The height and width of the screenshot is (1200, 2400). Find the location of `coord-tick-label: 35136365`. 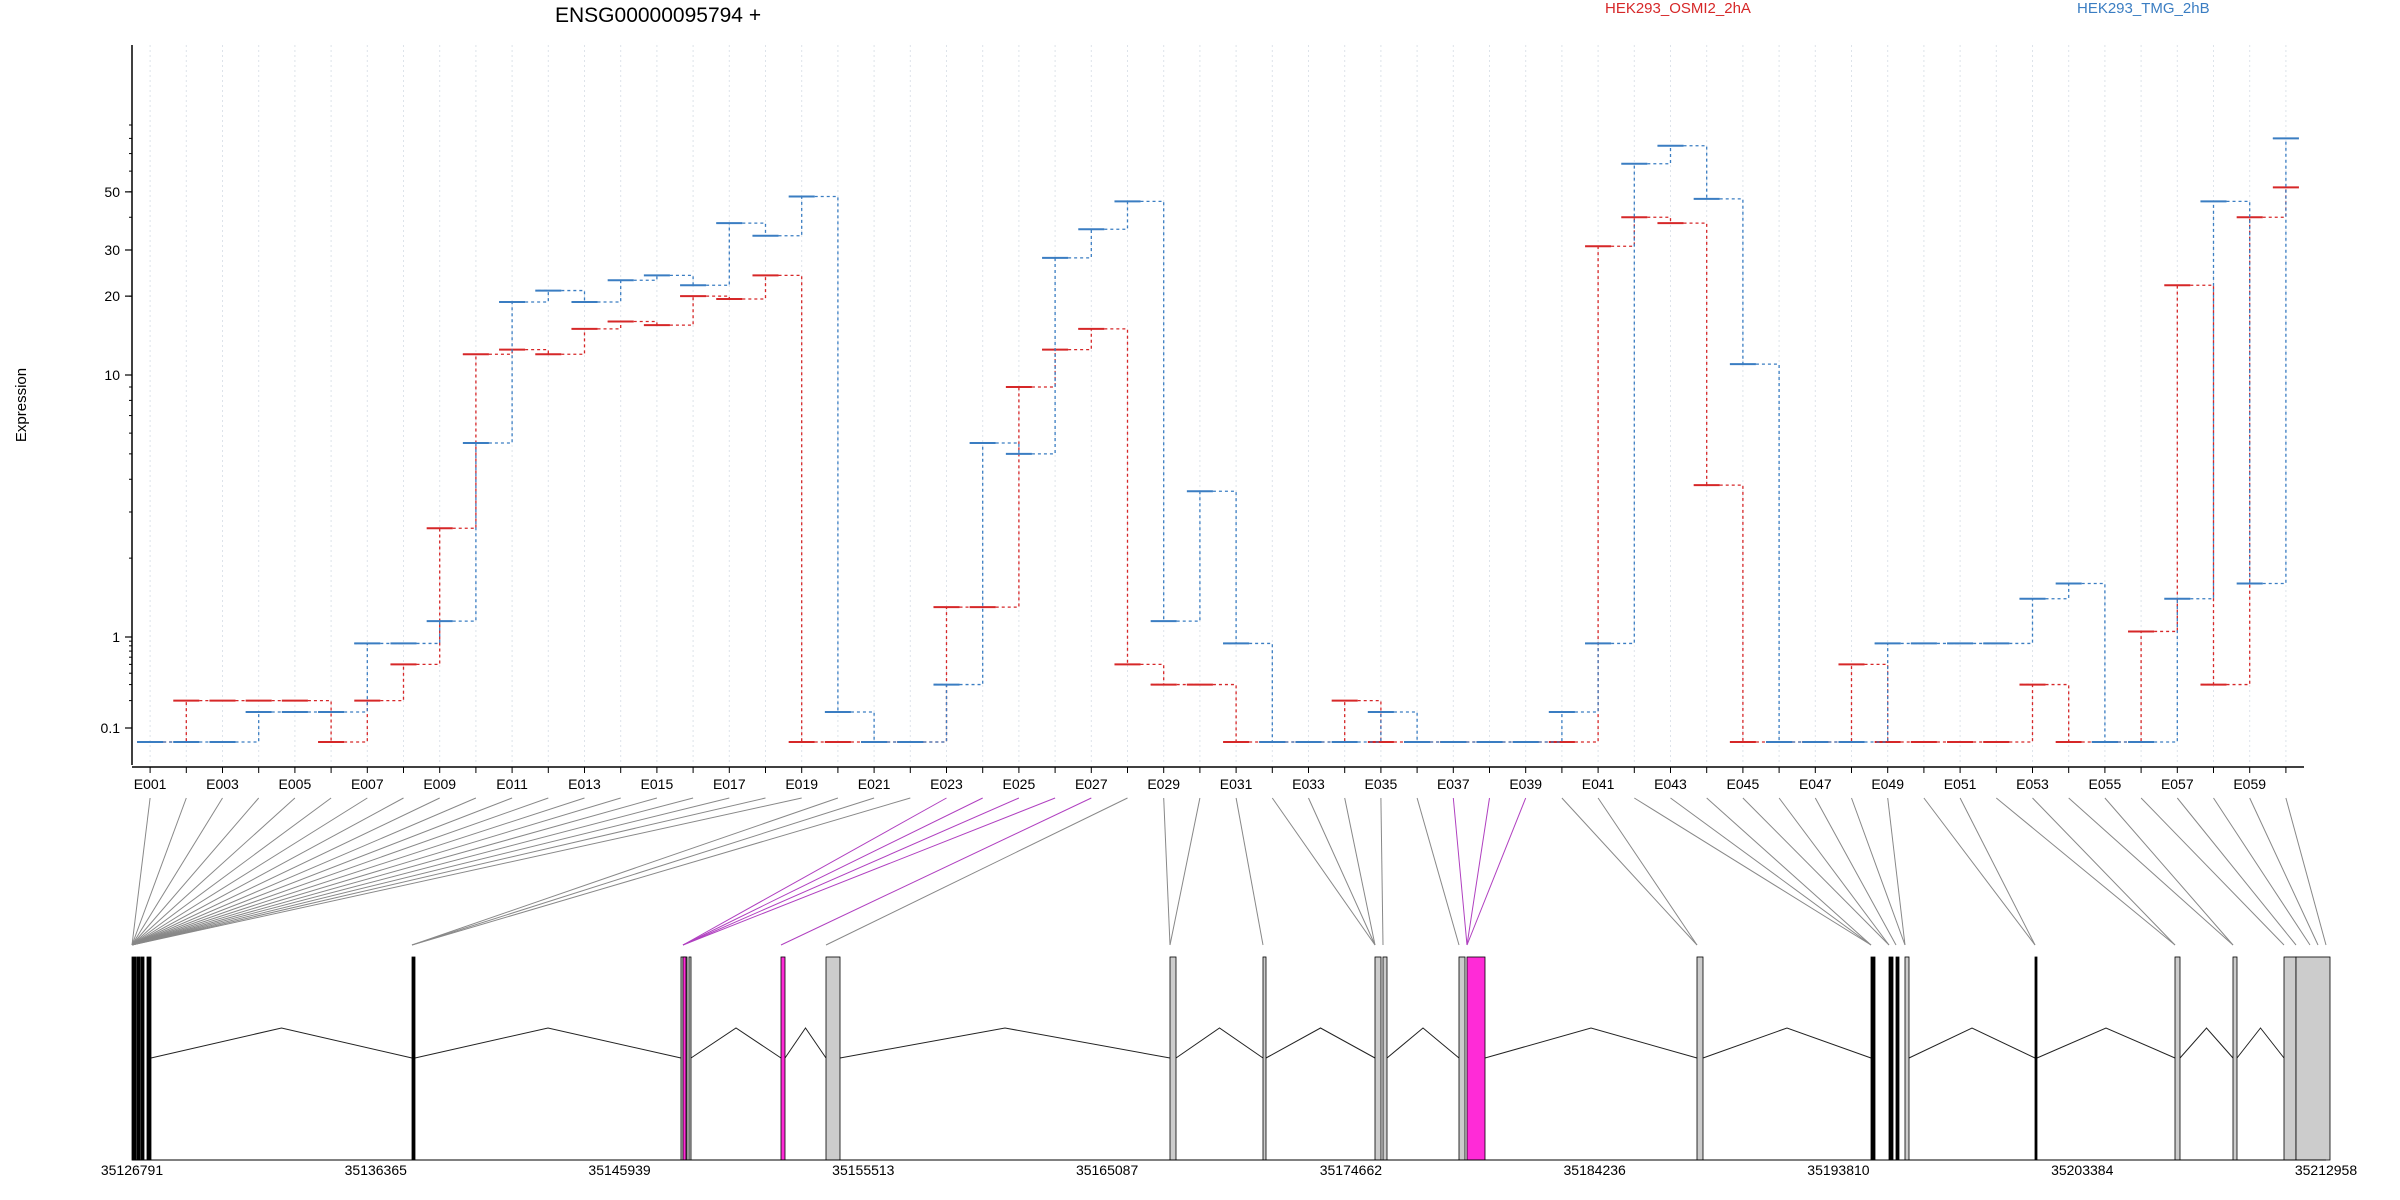

coord-tick-label: 35136365 is located at coordinates (376, 1170).